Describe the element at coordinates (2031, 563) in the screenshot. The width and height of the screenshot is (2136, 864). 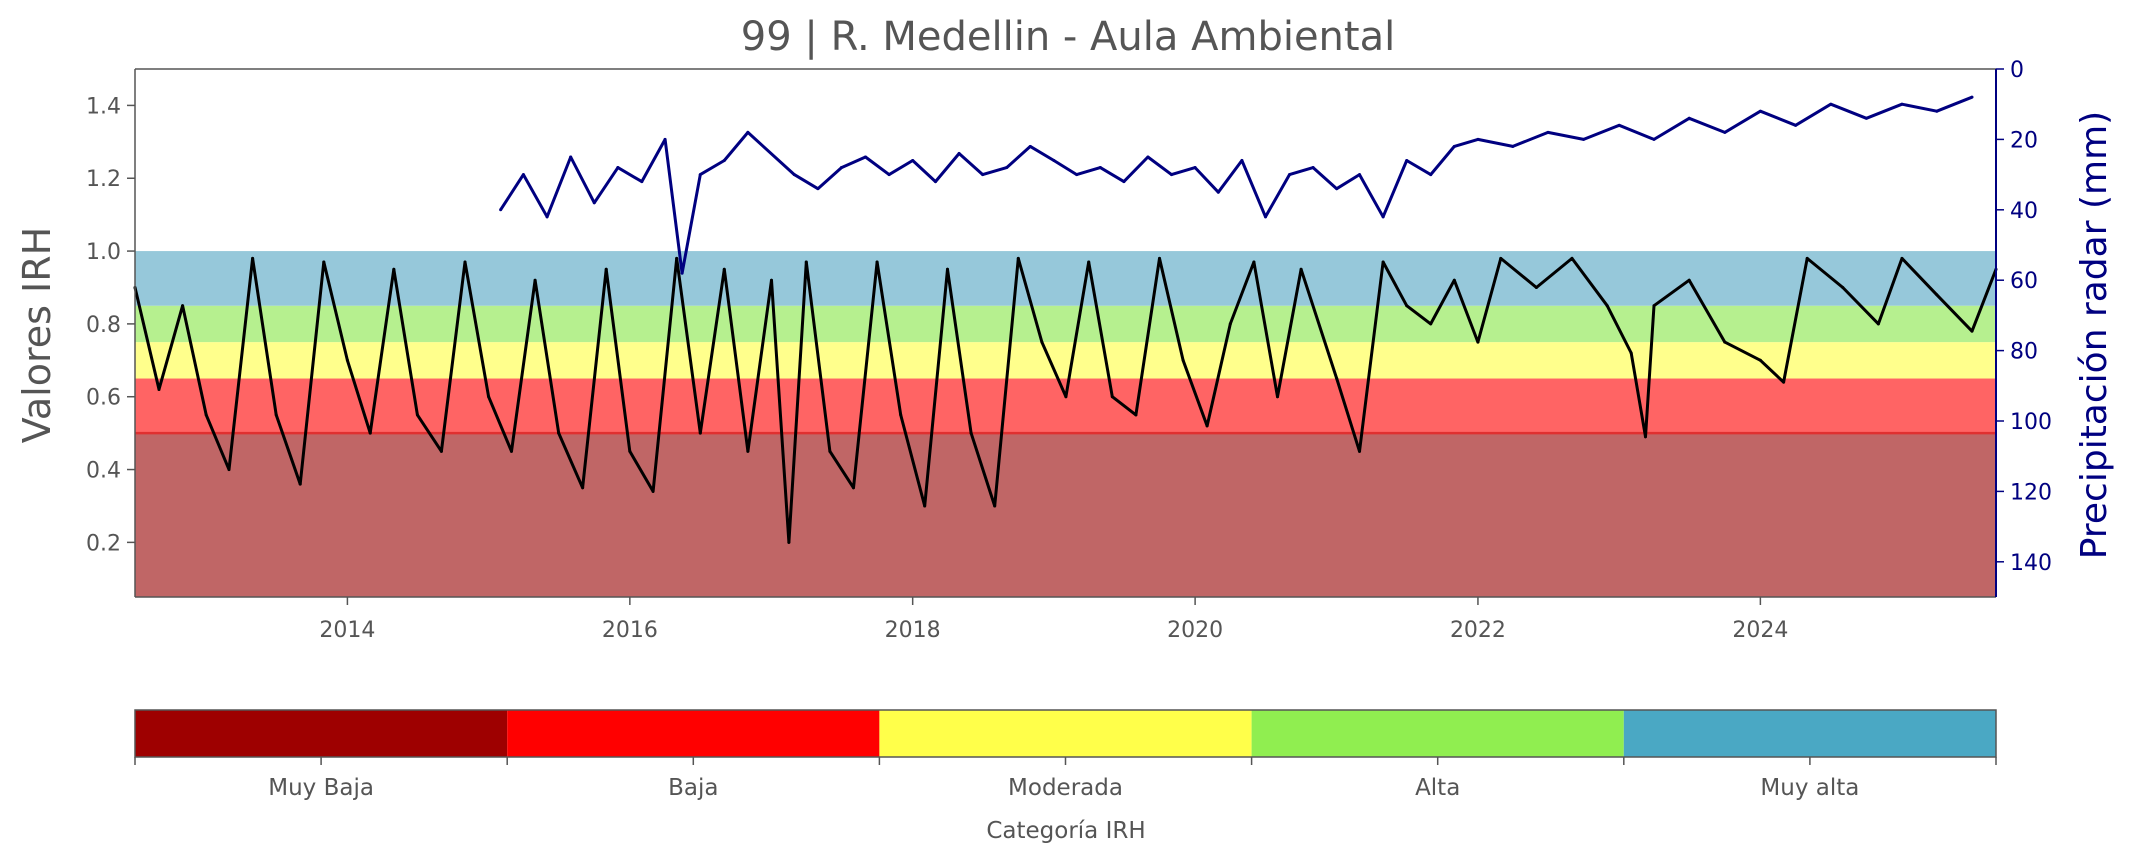
I see `y-right-tick-label-7: 140` at that location.